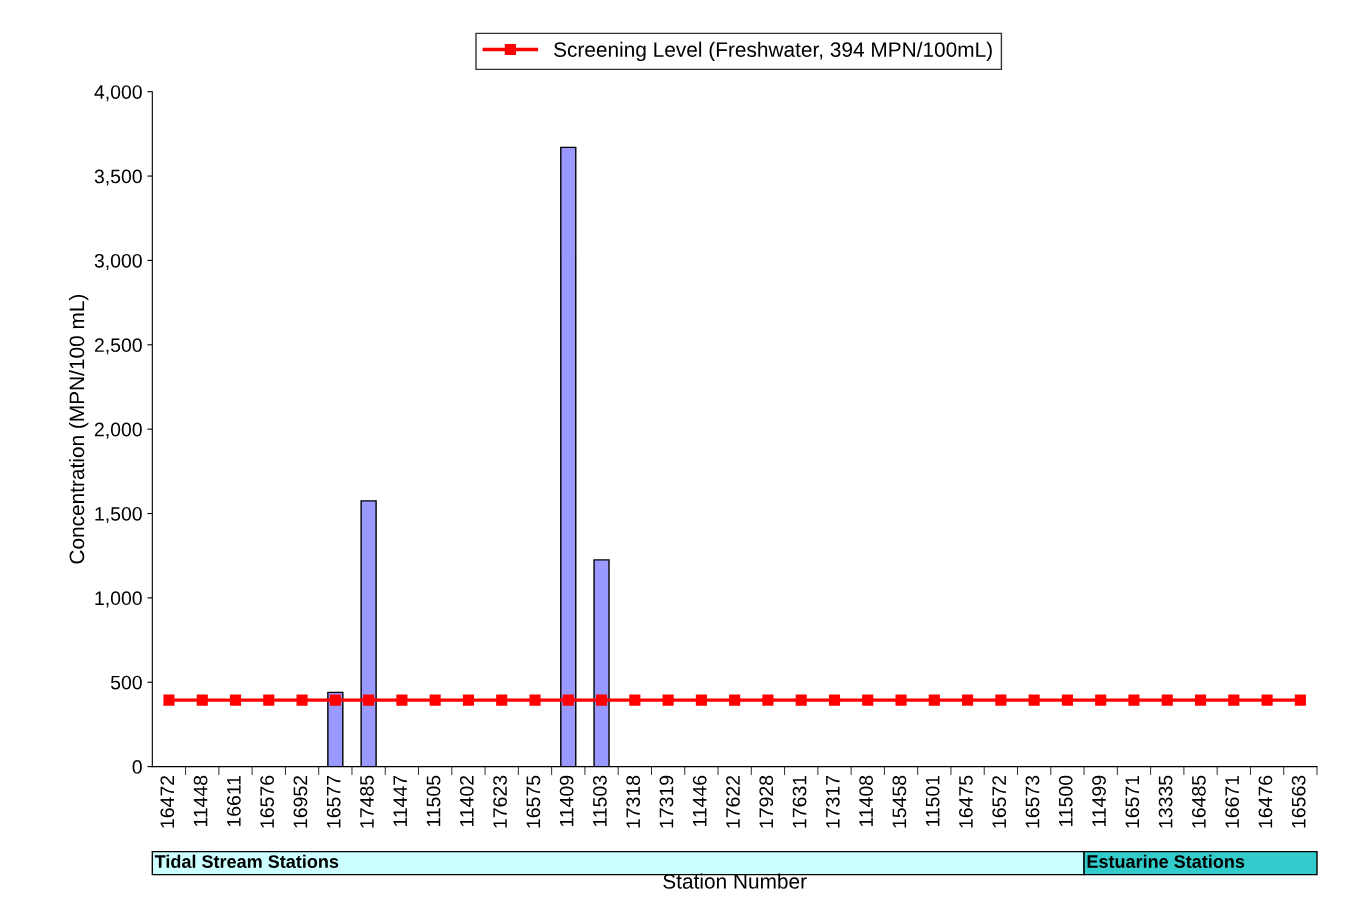  What do you see at coordinates (300, 801) in the screenshot?
I see `x-tick-label: 16952` at bounding box center [300, 801].